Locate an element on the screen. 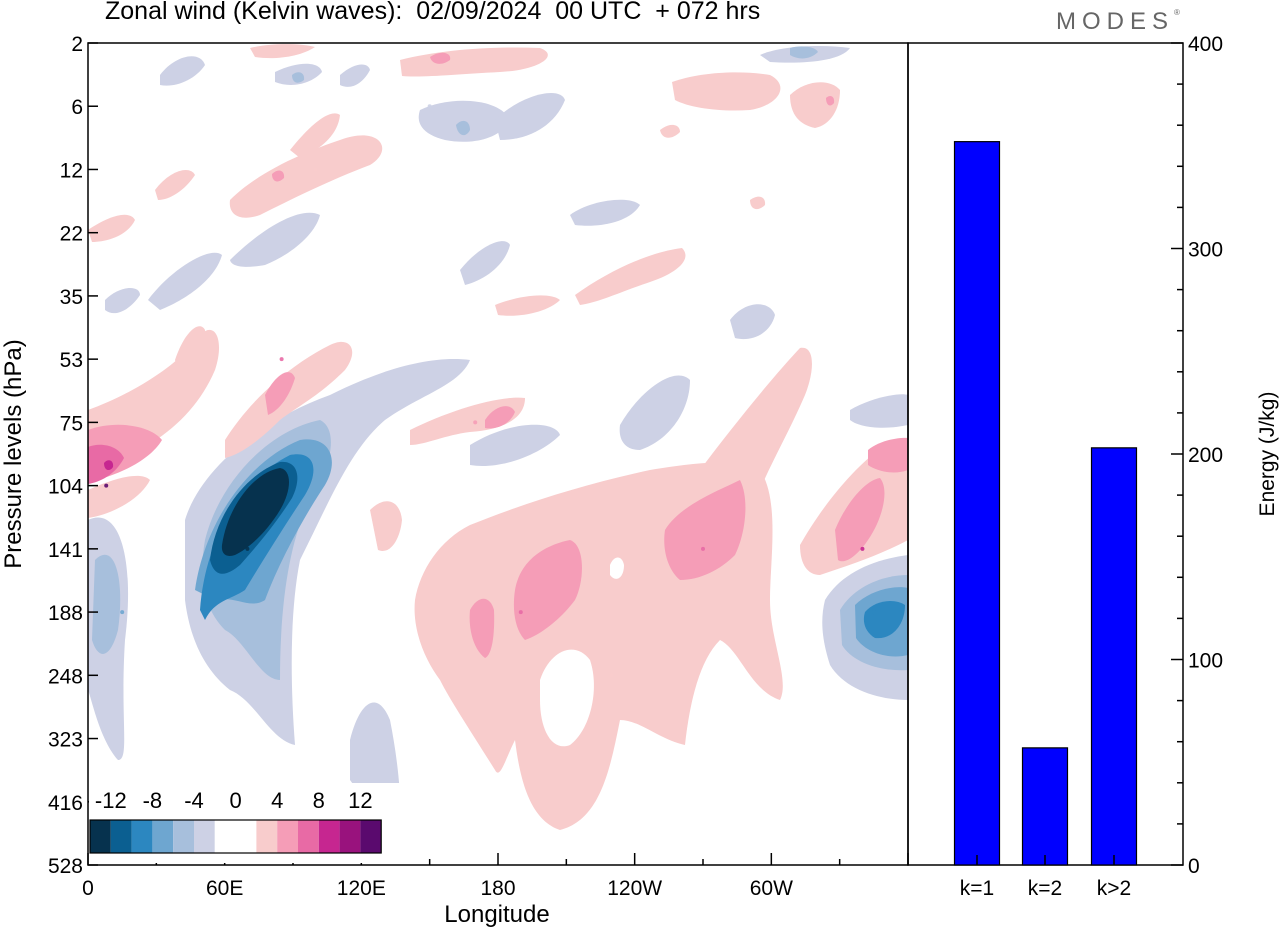  pressure-tick-label: 35 is located at coordinates (71, 297).